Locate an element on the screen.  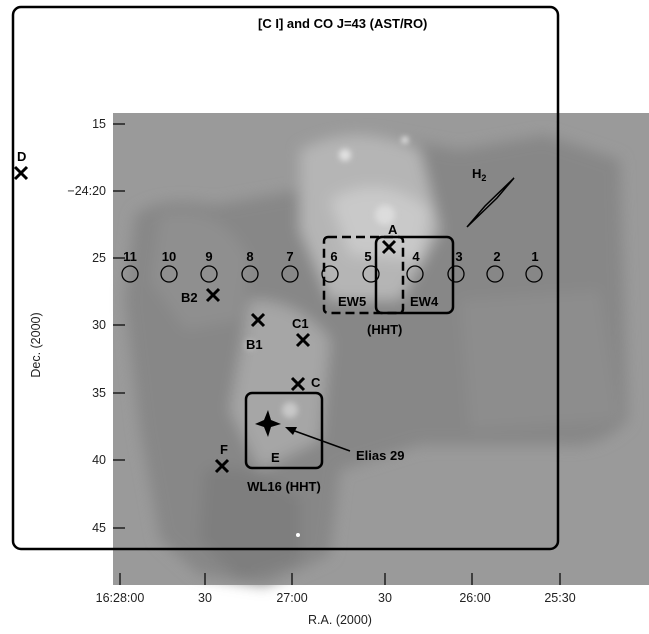
ew4-label: EW4 is located at coordinates (424, 301).